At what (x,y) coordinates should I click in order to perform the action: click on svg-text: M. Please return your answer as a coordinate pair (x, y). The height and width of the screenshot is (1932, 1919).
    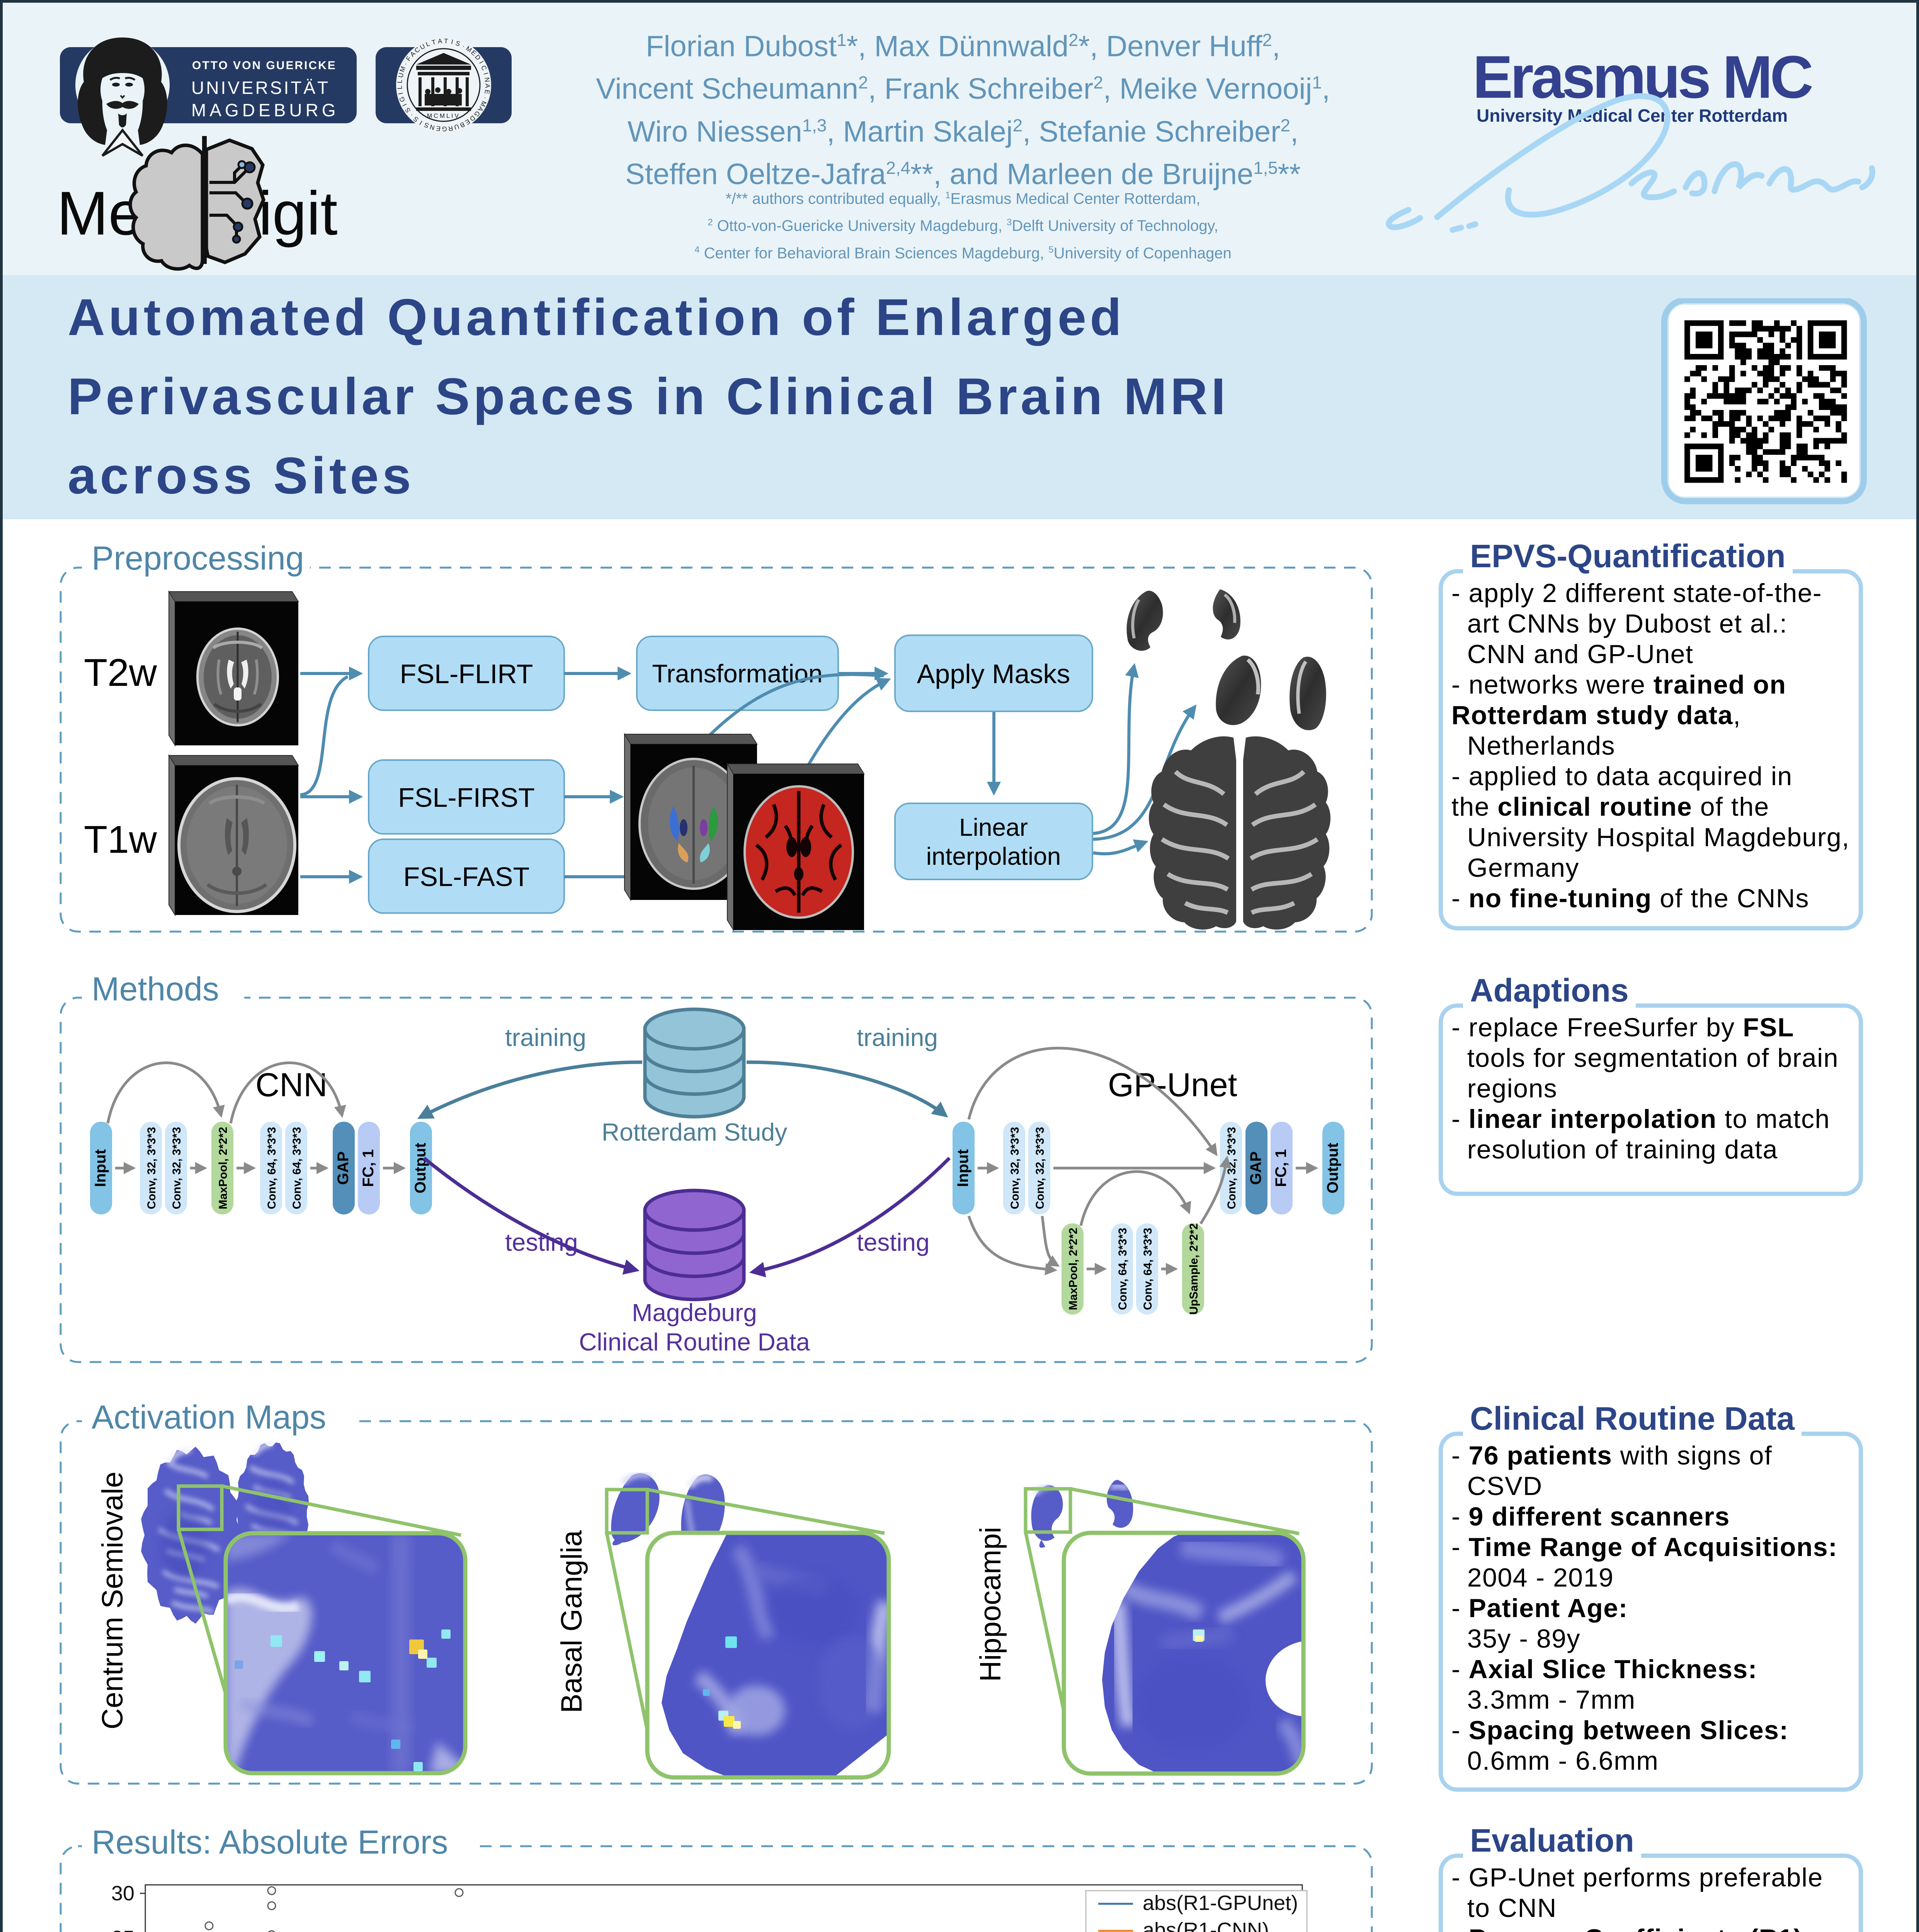
    Looking at the image, I should click on (402, 69).